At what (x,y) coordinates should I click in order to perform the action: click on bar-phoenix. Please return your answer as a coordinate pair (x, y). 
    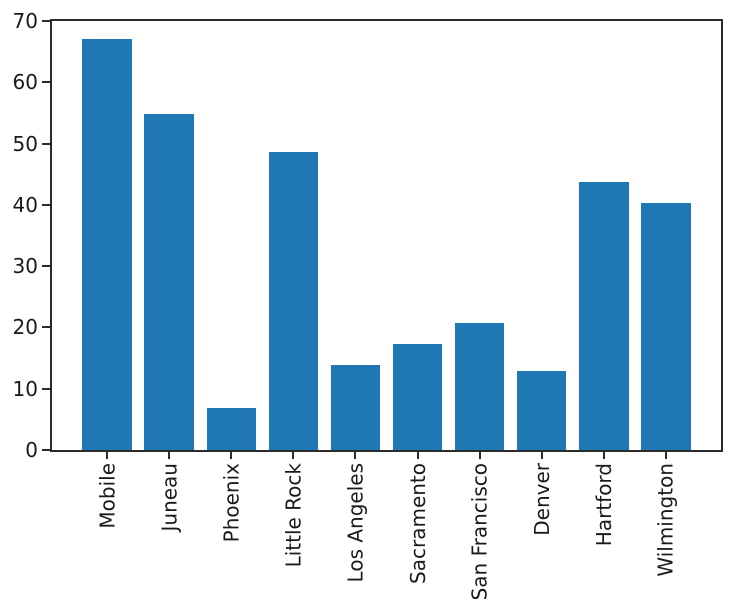
    Looking at the image, I should click on (231, 429).